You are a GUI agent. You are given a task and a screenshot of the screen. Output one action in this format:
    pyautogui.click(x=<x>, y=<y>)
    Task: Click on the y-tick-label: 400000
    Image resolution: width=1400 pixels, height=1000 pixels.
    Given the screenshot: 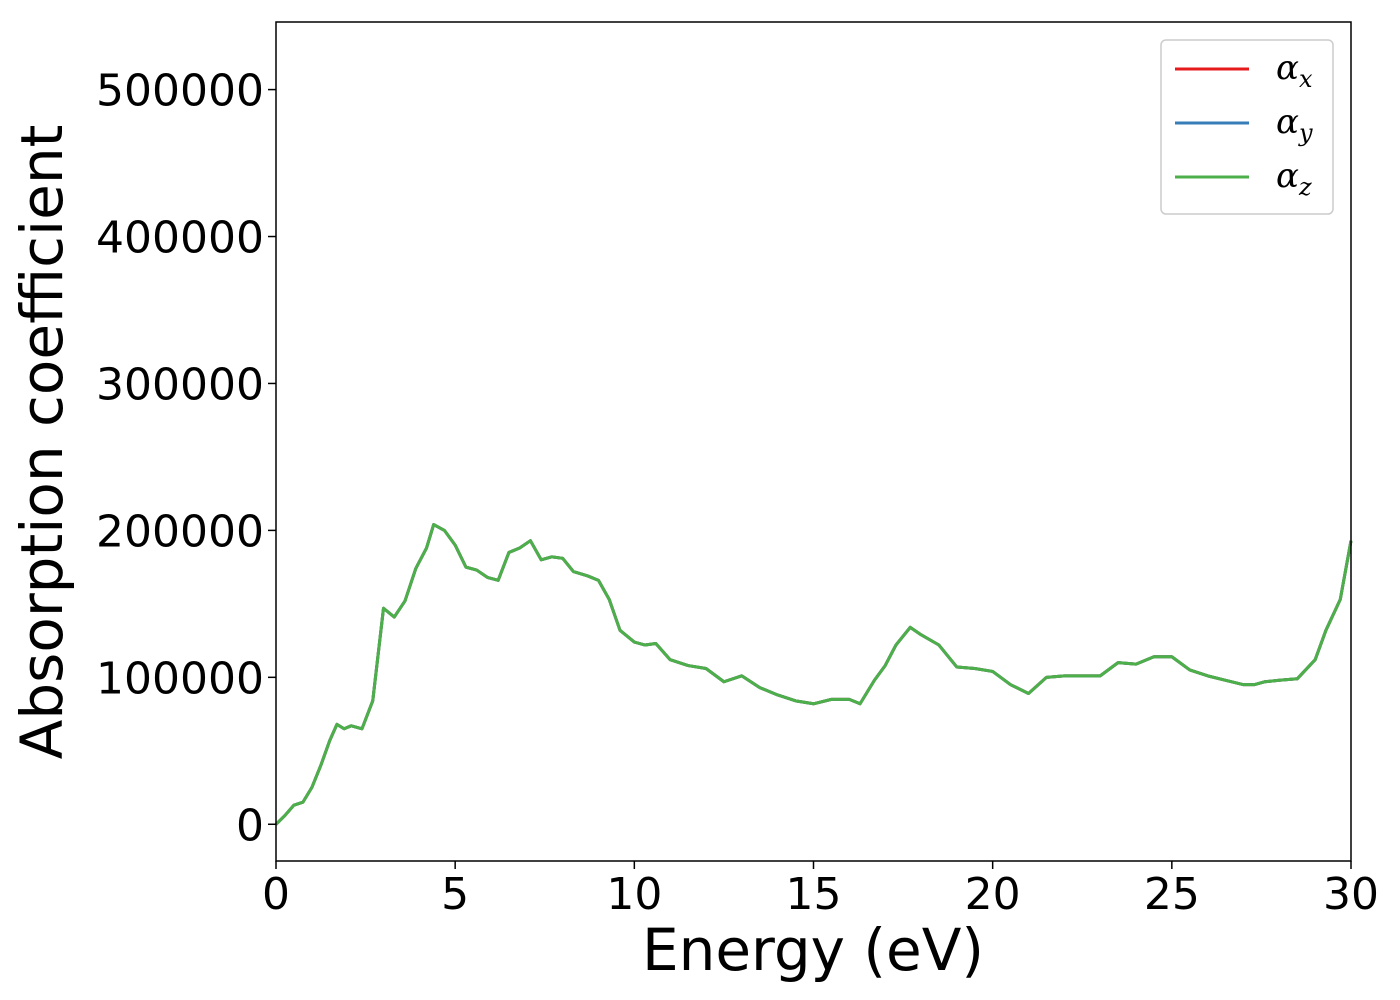 What is the action you would take?
    pyautogui.click(x=180, y=238)
    